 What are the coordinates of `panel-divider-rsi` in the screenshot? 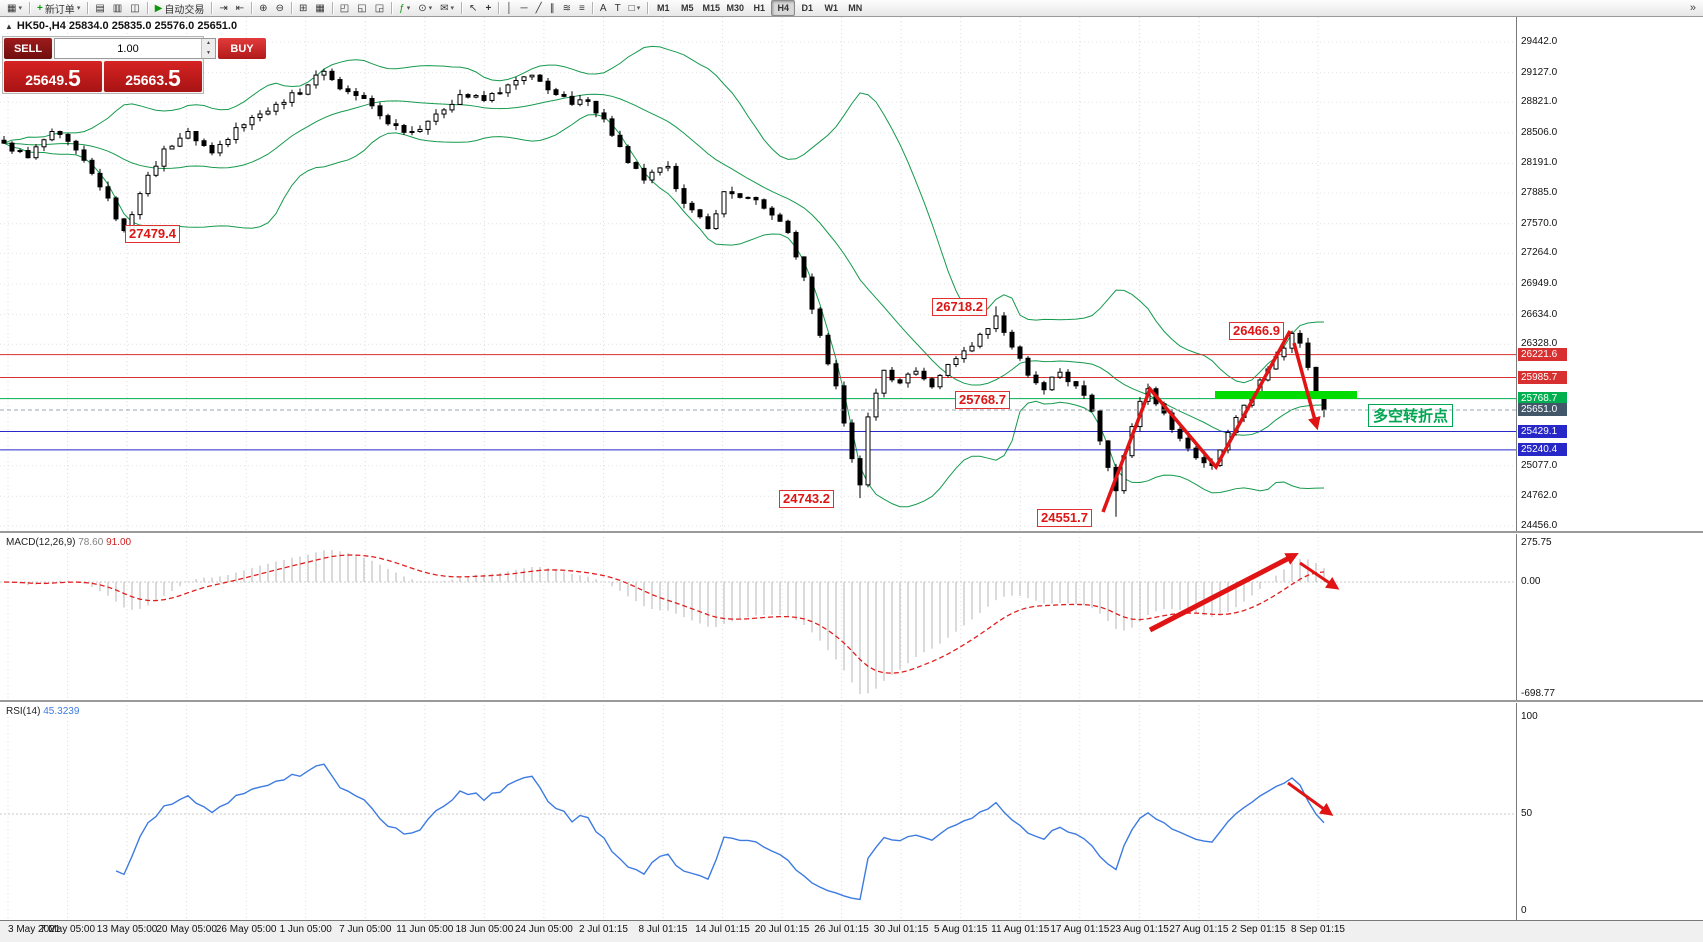 It's located at (851, 701).